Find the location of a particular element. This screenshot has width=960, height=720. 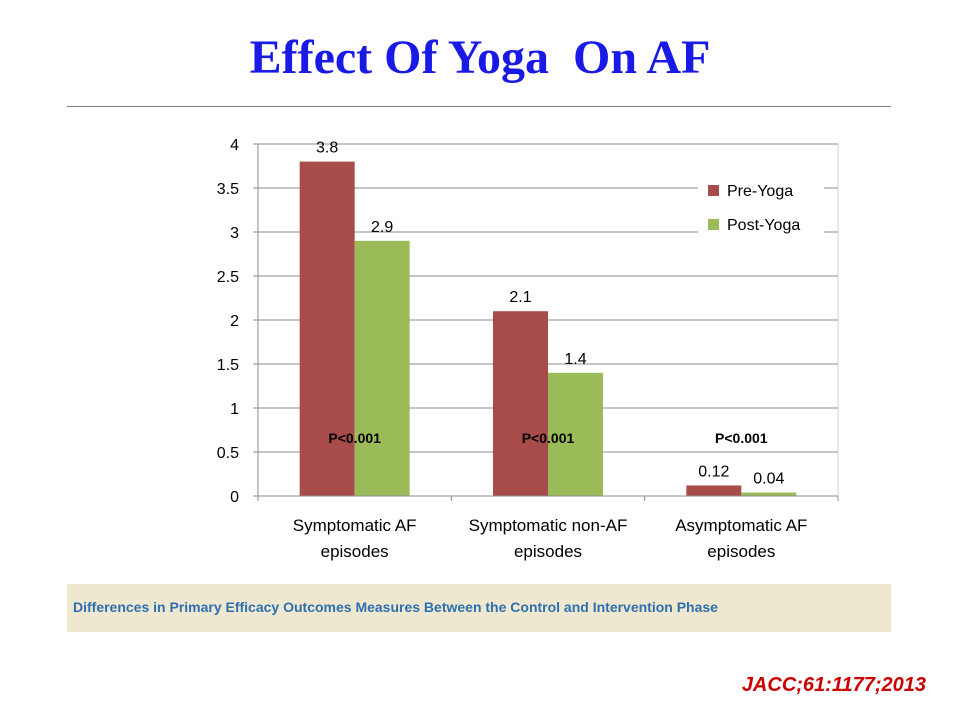

bar-value-label: 0.04 is located at coordinates (768, 478).